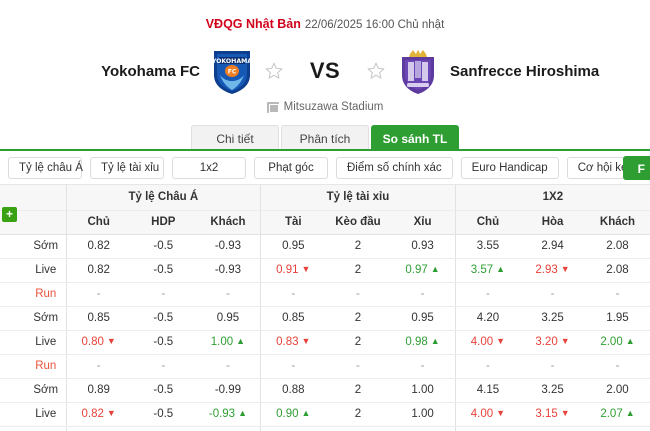 This screenshot has height=431, width=650. What do you see at coordinates (293, 390) in the screenshot?
I see `odds-cell: 0.88` at bounding box center [293, 390].